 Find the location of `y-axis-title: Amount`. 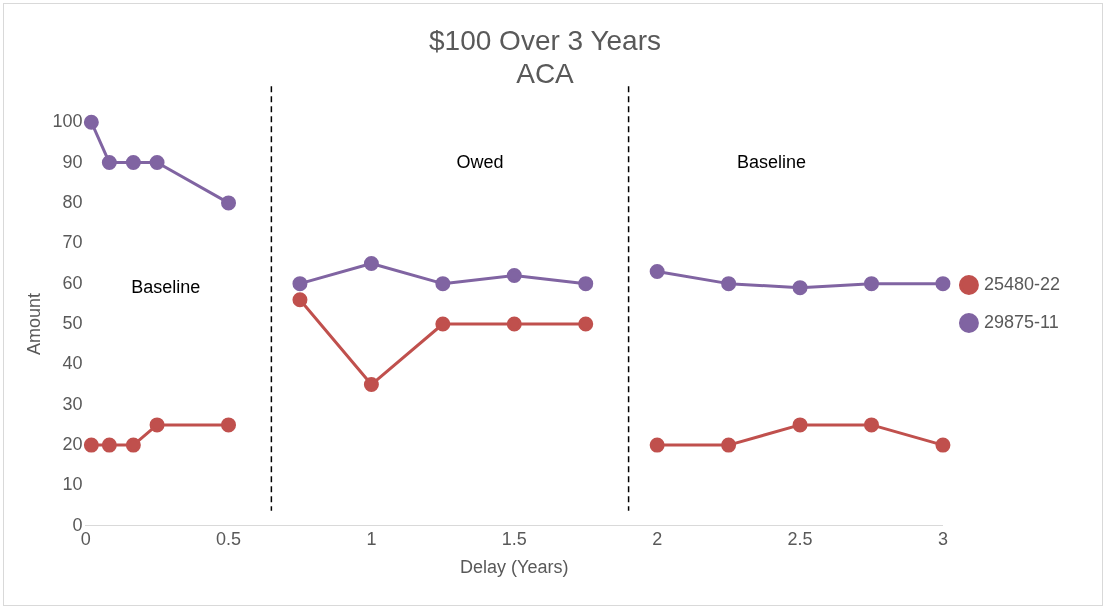

y-axis-title: Amount is located at coordinates (33, 324).